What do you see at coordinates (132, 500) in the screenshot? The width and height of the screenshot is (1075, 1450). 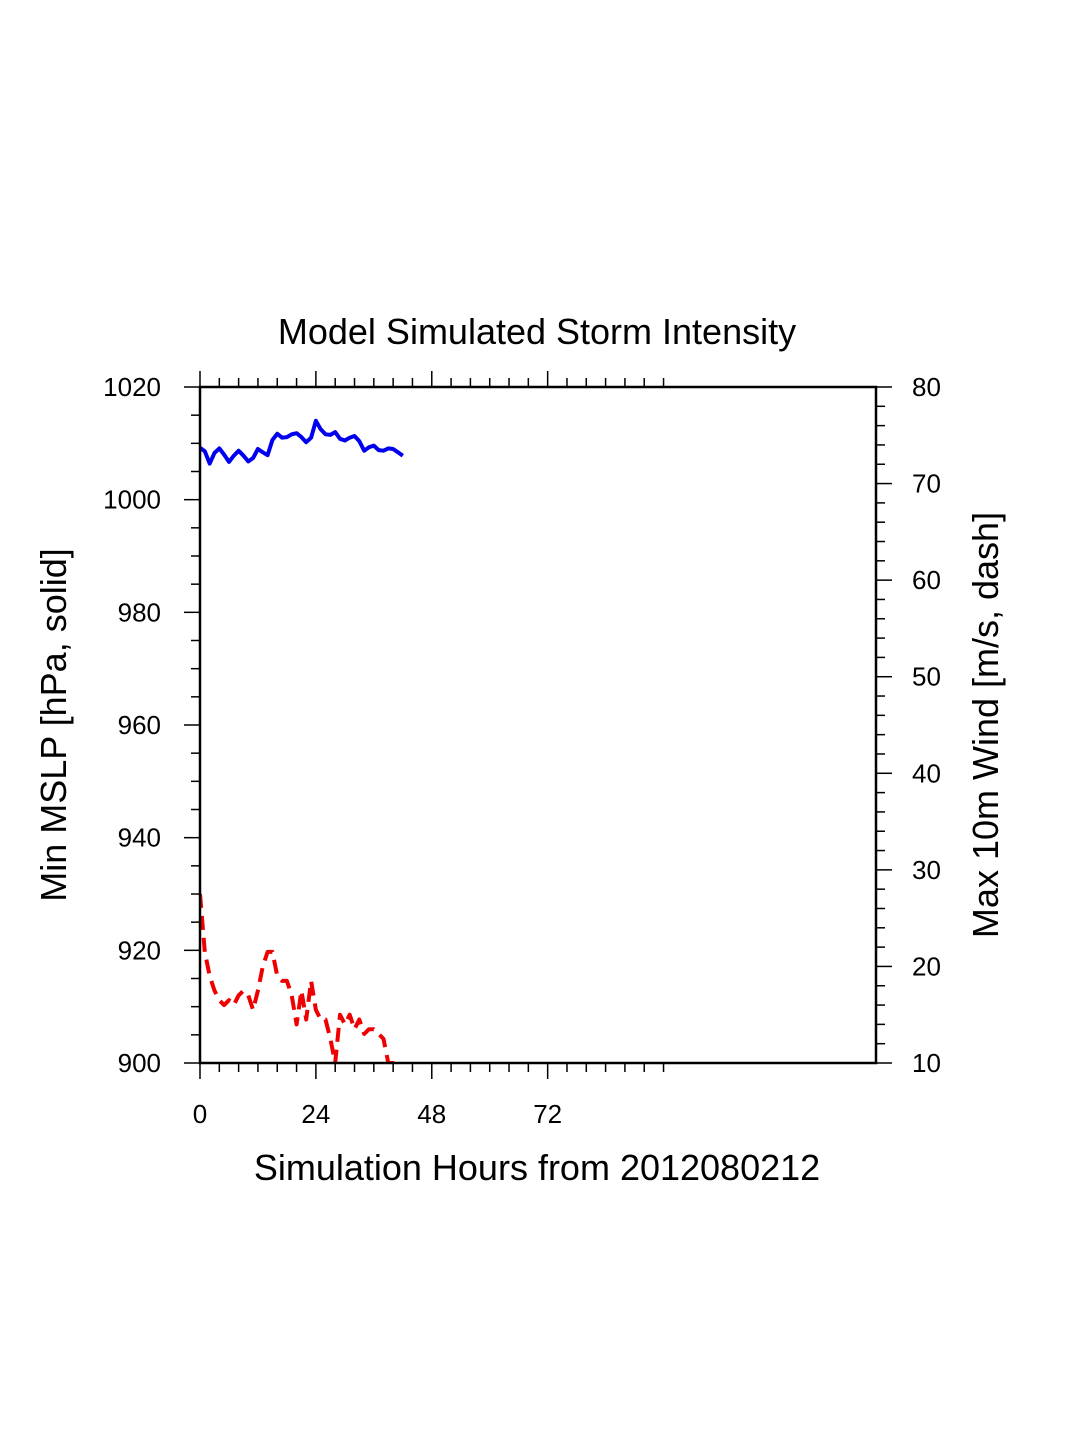 I see `left-y-tick-label: 1000` at bounding box center [132, 500].